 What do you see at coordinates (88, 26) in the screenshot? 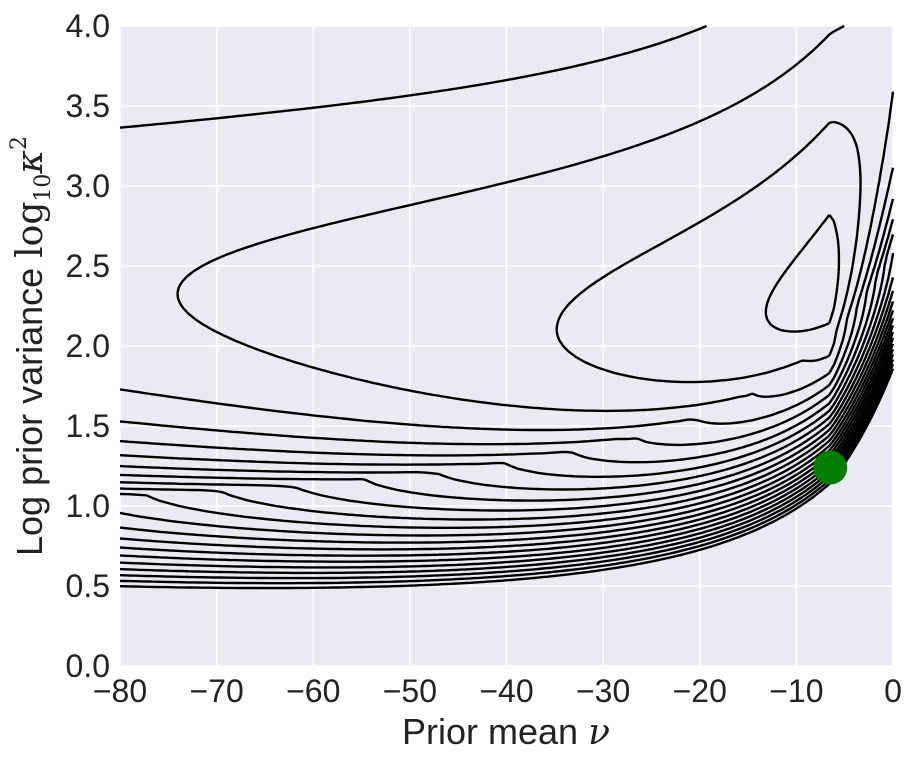
I see `y-tick-label: 4.0` at bounding box center [88, 26].